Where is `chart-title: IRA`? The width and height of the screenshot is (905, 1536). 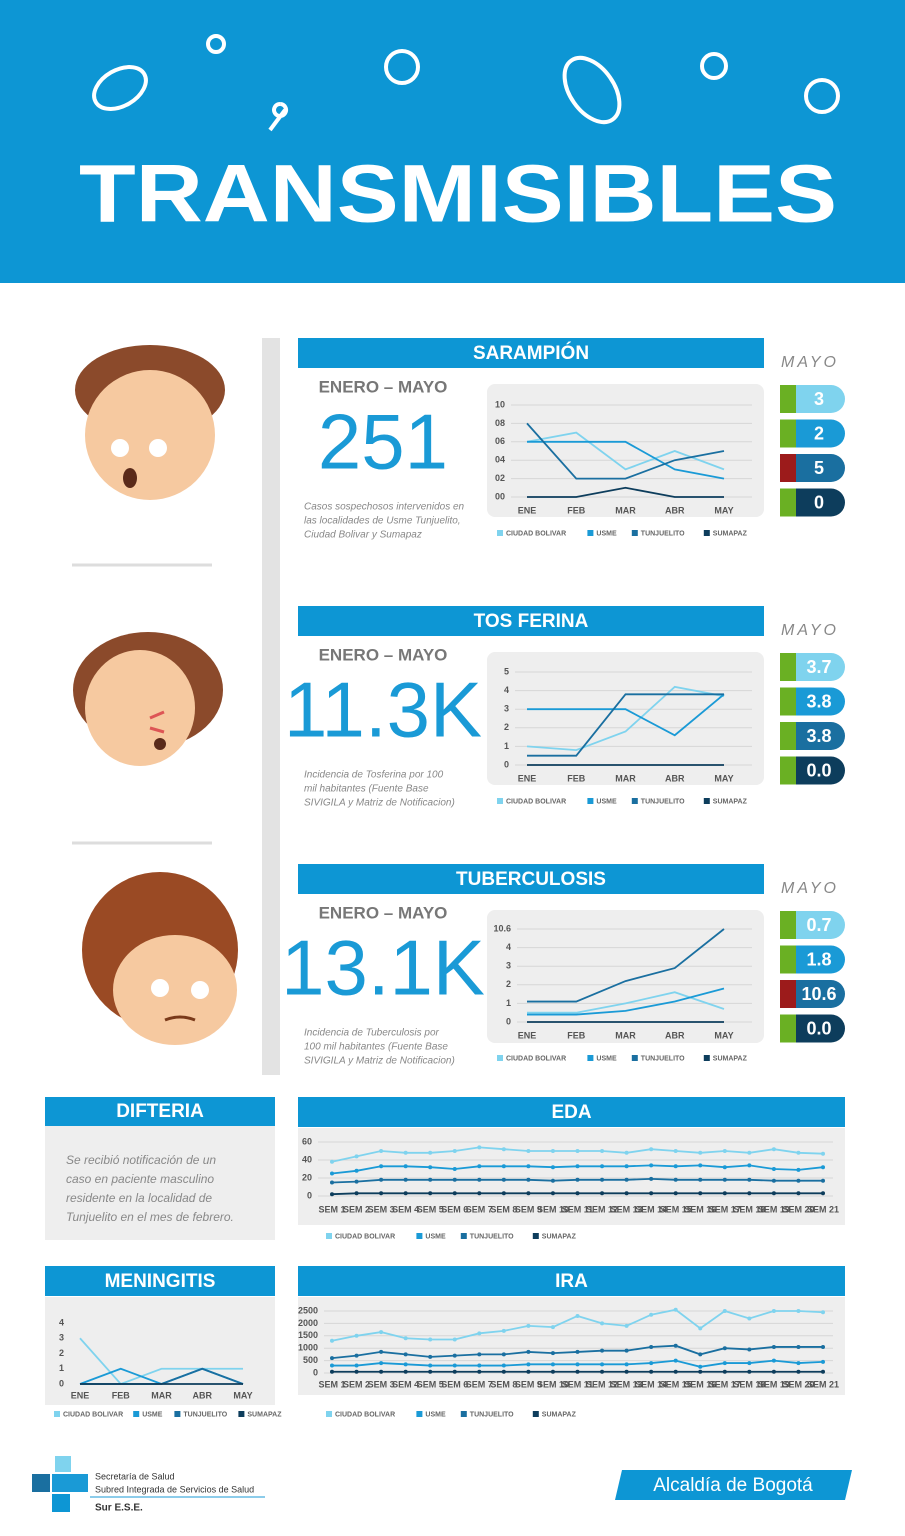
chart-title: IRA is located at coordinates (571, 1281).